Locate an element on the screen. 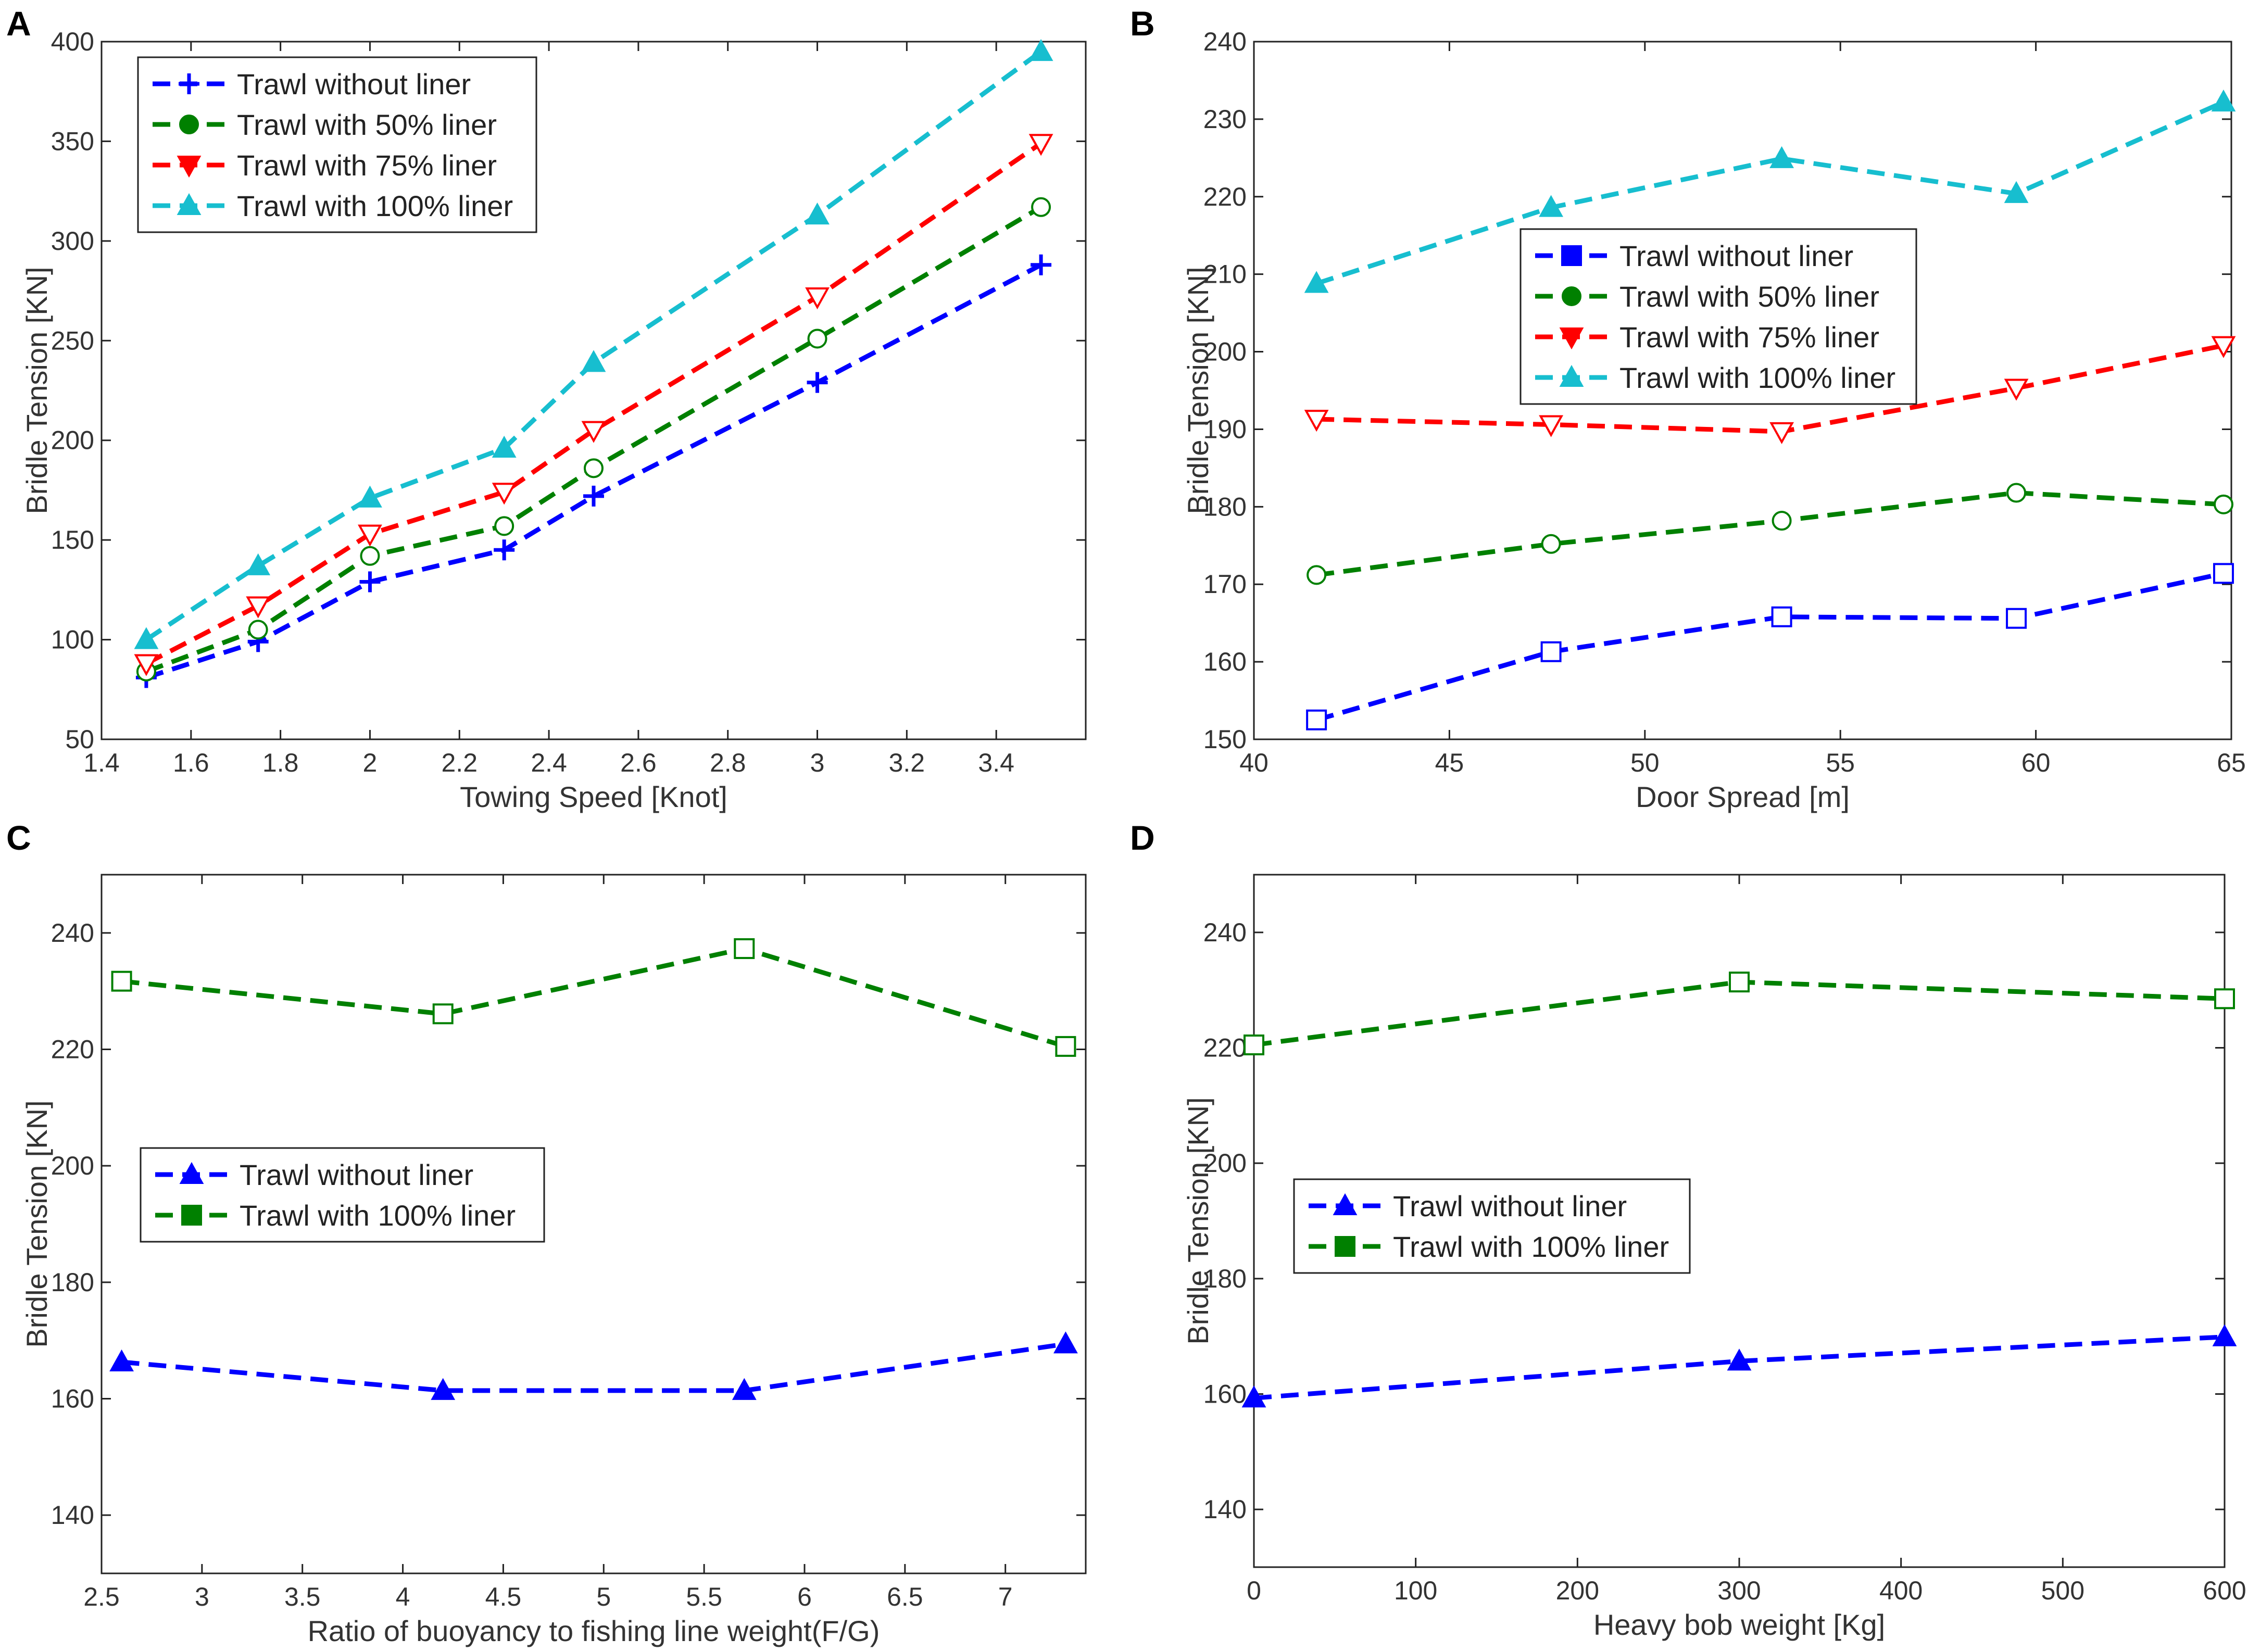  x-tick-label: 45 is located at coordinates (1449, 762).